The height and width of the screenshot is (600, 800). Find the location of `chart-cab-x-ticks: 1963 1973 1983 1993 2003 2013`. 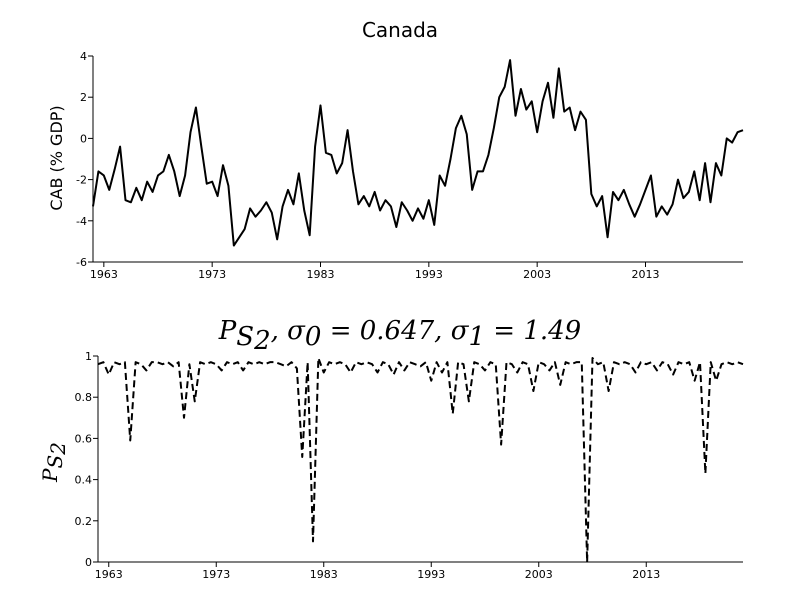

chart-cab-x-ticks: 1963 1973 1983 1993 2003 2013 is located at coordinates (375, 271).